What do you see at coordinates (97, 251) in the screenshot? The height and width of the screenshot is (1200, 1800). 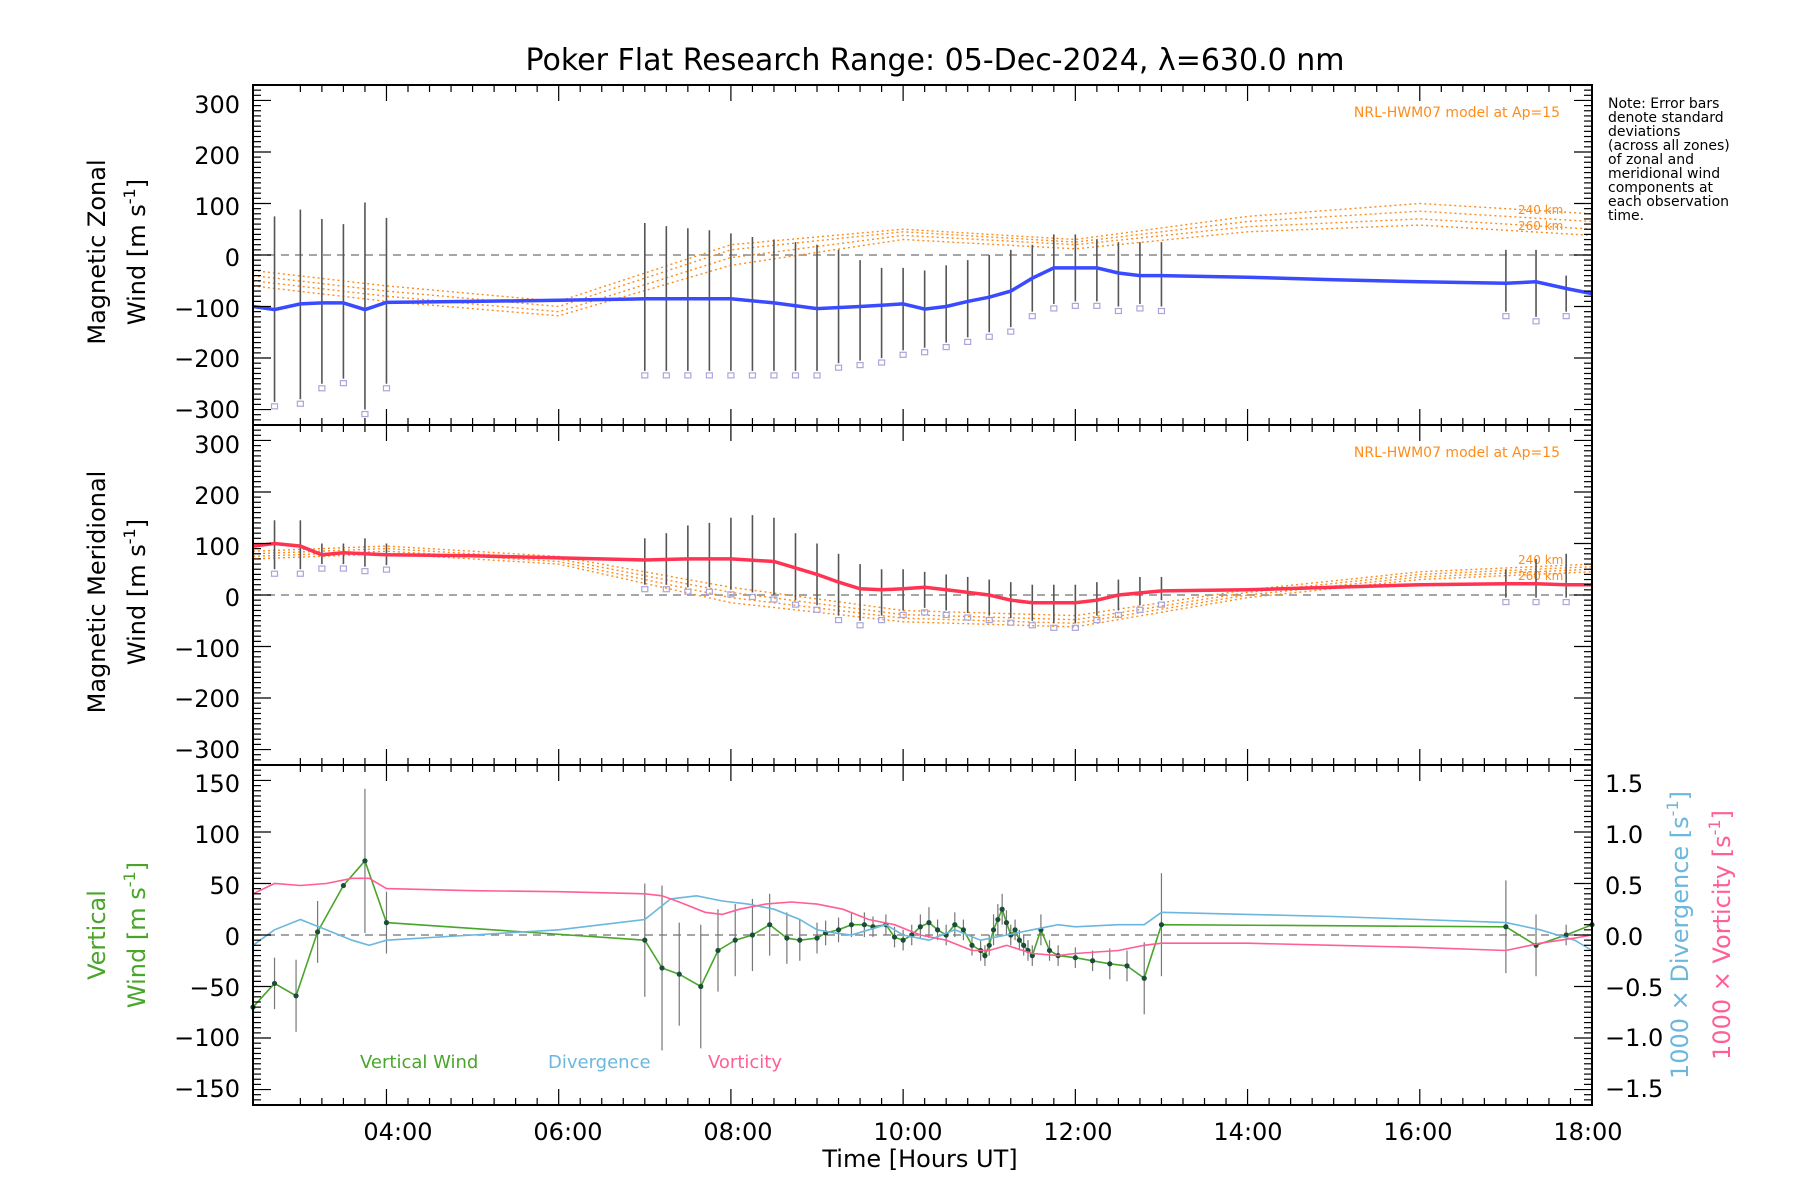 I see `zonal-ylabel-line1: Magnetic Zonal` at bounding box center [97, 251].